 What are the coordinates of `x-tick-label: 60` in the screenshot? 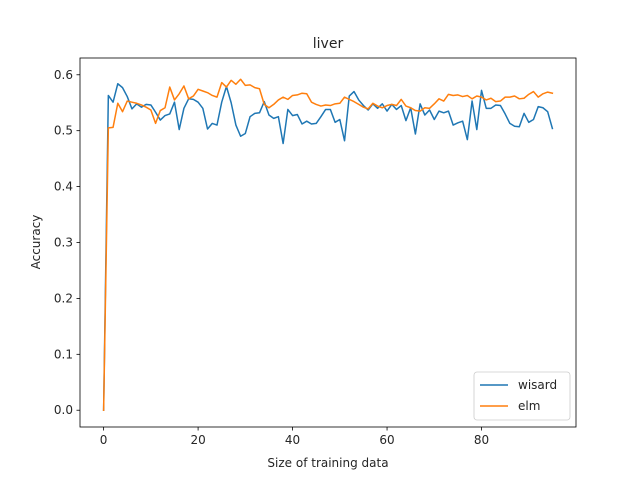 It's located at (386, 440).